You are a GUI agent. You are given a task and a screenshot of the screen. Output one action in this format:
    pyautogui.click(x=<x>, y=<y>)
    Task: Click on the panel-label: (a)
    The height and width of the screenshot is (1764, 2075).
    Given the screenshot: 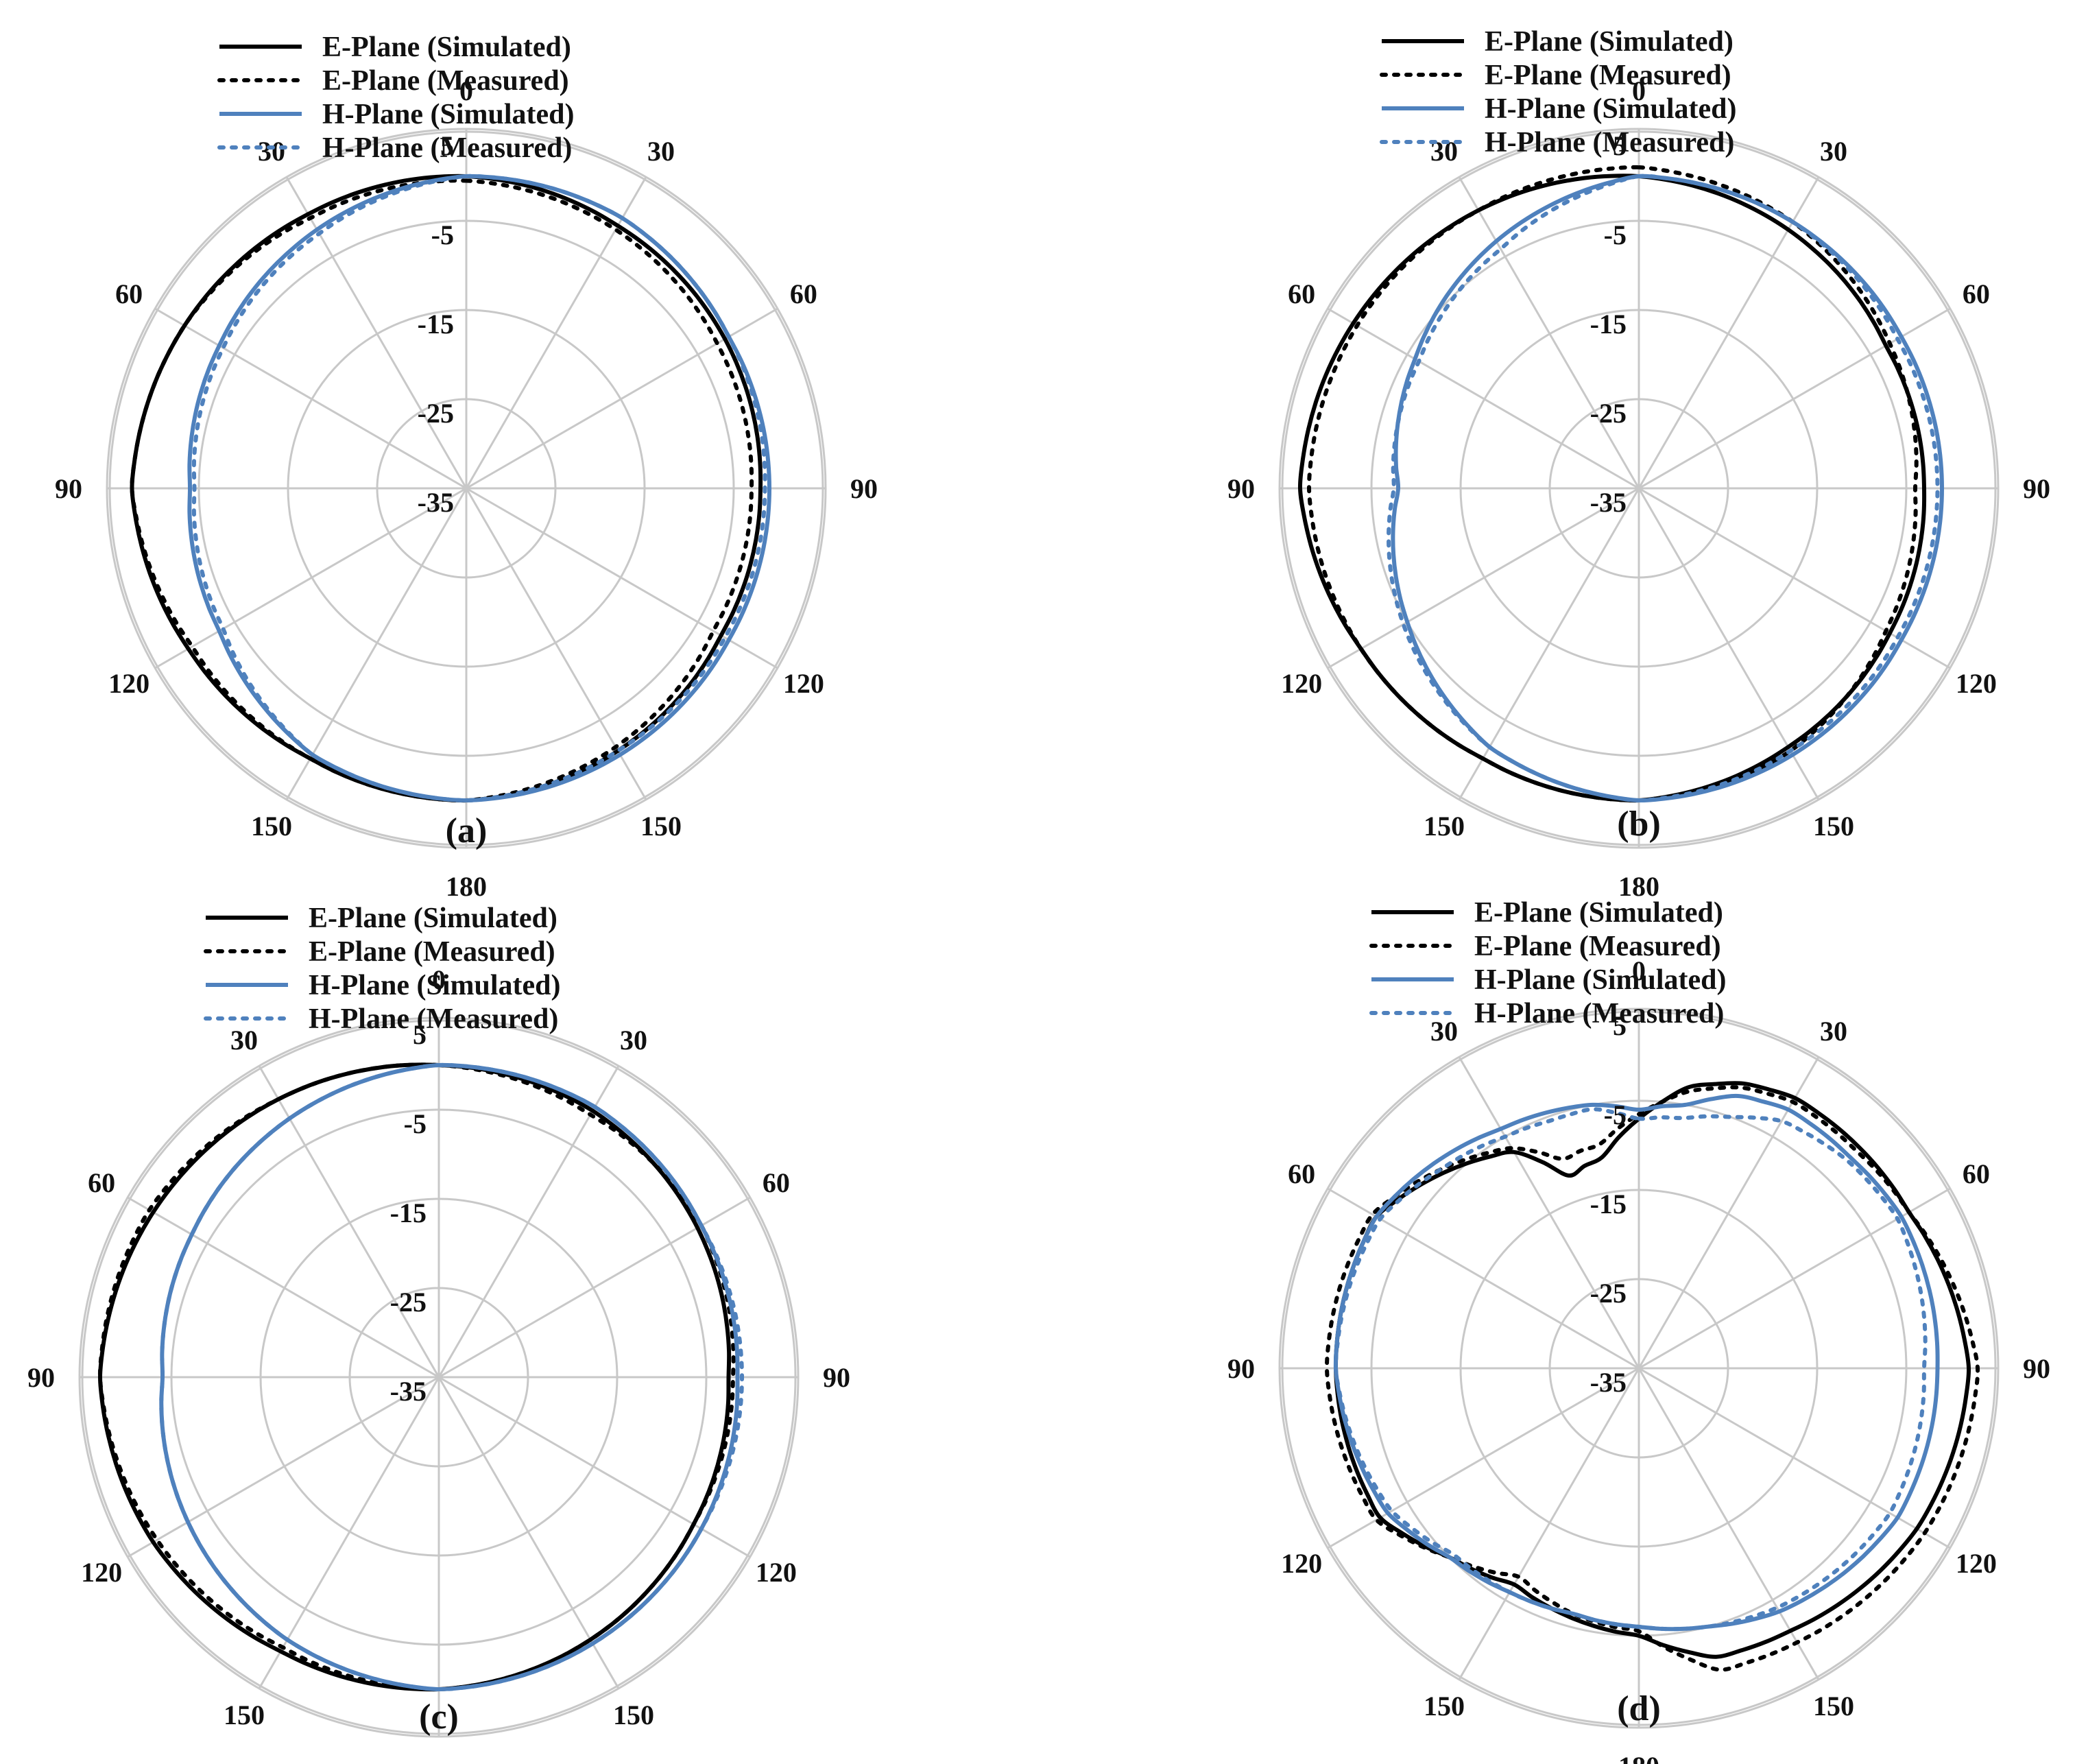 What is the action you would take?
    pyautogui.click(x=467, y=830)
    